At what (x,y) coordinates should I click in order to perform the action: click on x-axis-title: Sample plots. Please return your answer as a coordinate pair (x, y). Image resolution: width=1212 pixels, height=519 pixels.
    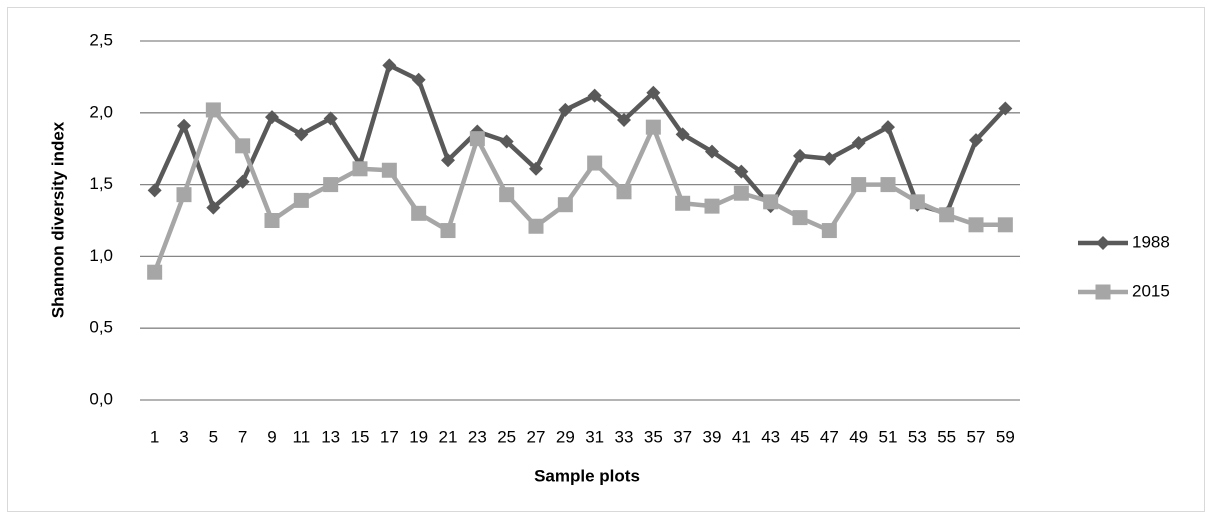
    Looking at the image, I should click on (587, 475).